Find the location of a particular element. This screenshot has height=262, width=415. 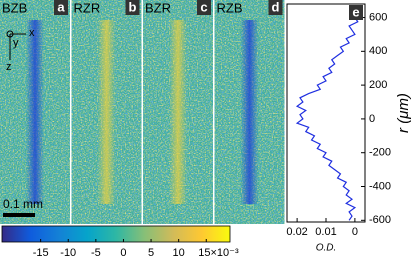

panel-title: RZB is located at coordinates (230, 7).